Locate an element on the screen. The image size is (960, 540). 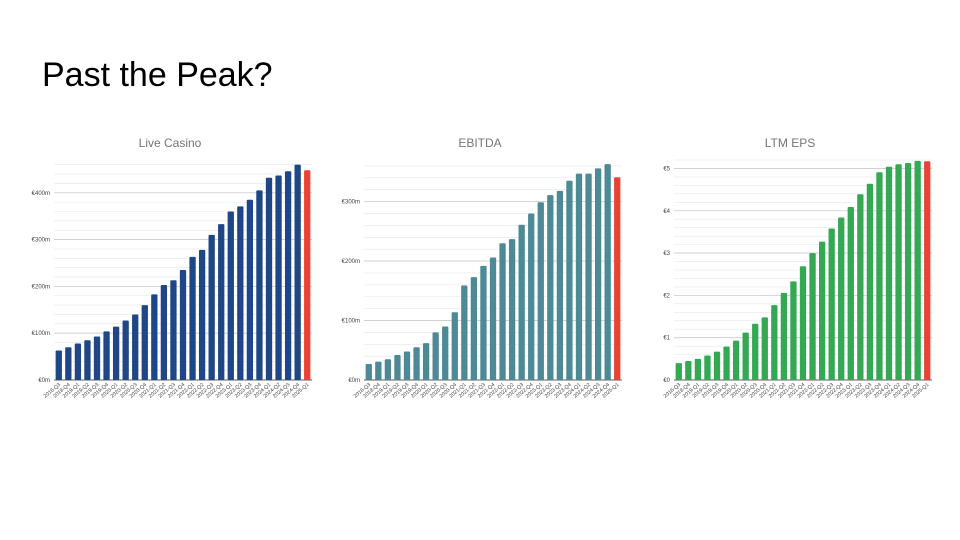
bar: 2023-Q4: 335 is located at coordinates (569, 280).